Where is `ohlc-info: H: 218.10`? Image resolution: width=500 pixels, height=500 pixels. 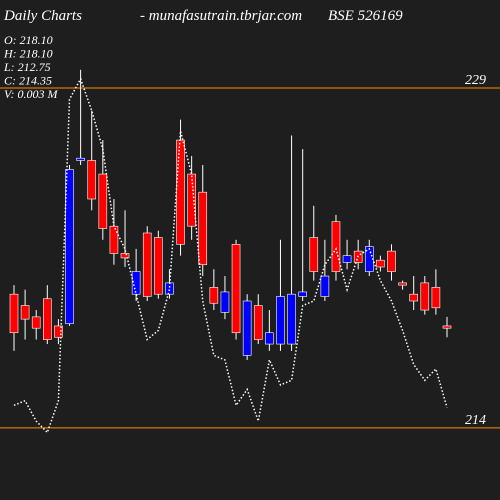
ohlc-info: H: 218.10 is located at coordinates (28, 54).